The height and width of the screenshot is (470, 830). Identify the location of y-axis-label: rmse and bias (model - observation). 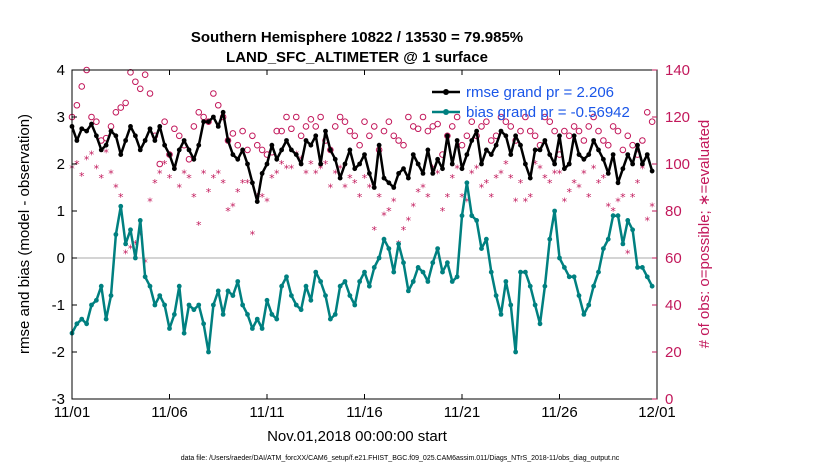
(24, 234).